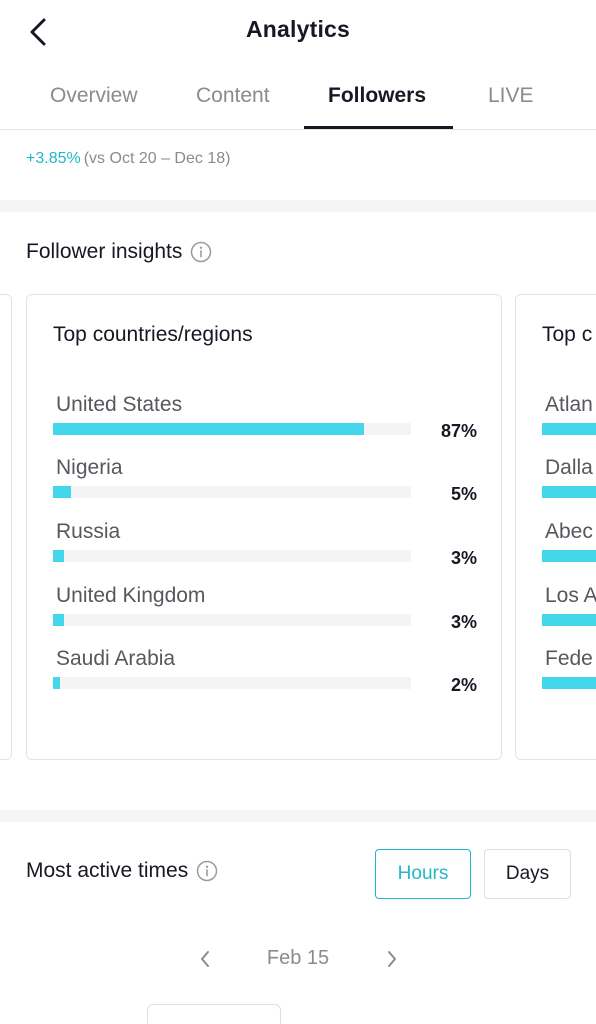 This screenshot has height=1024, width=596. I want to click on days-toggle-button: Days, so click(527, 874).